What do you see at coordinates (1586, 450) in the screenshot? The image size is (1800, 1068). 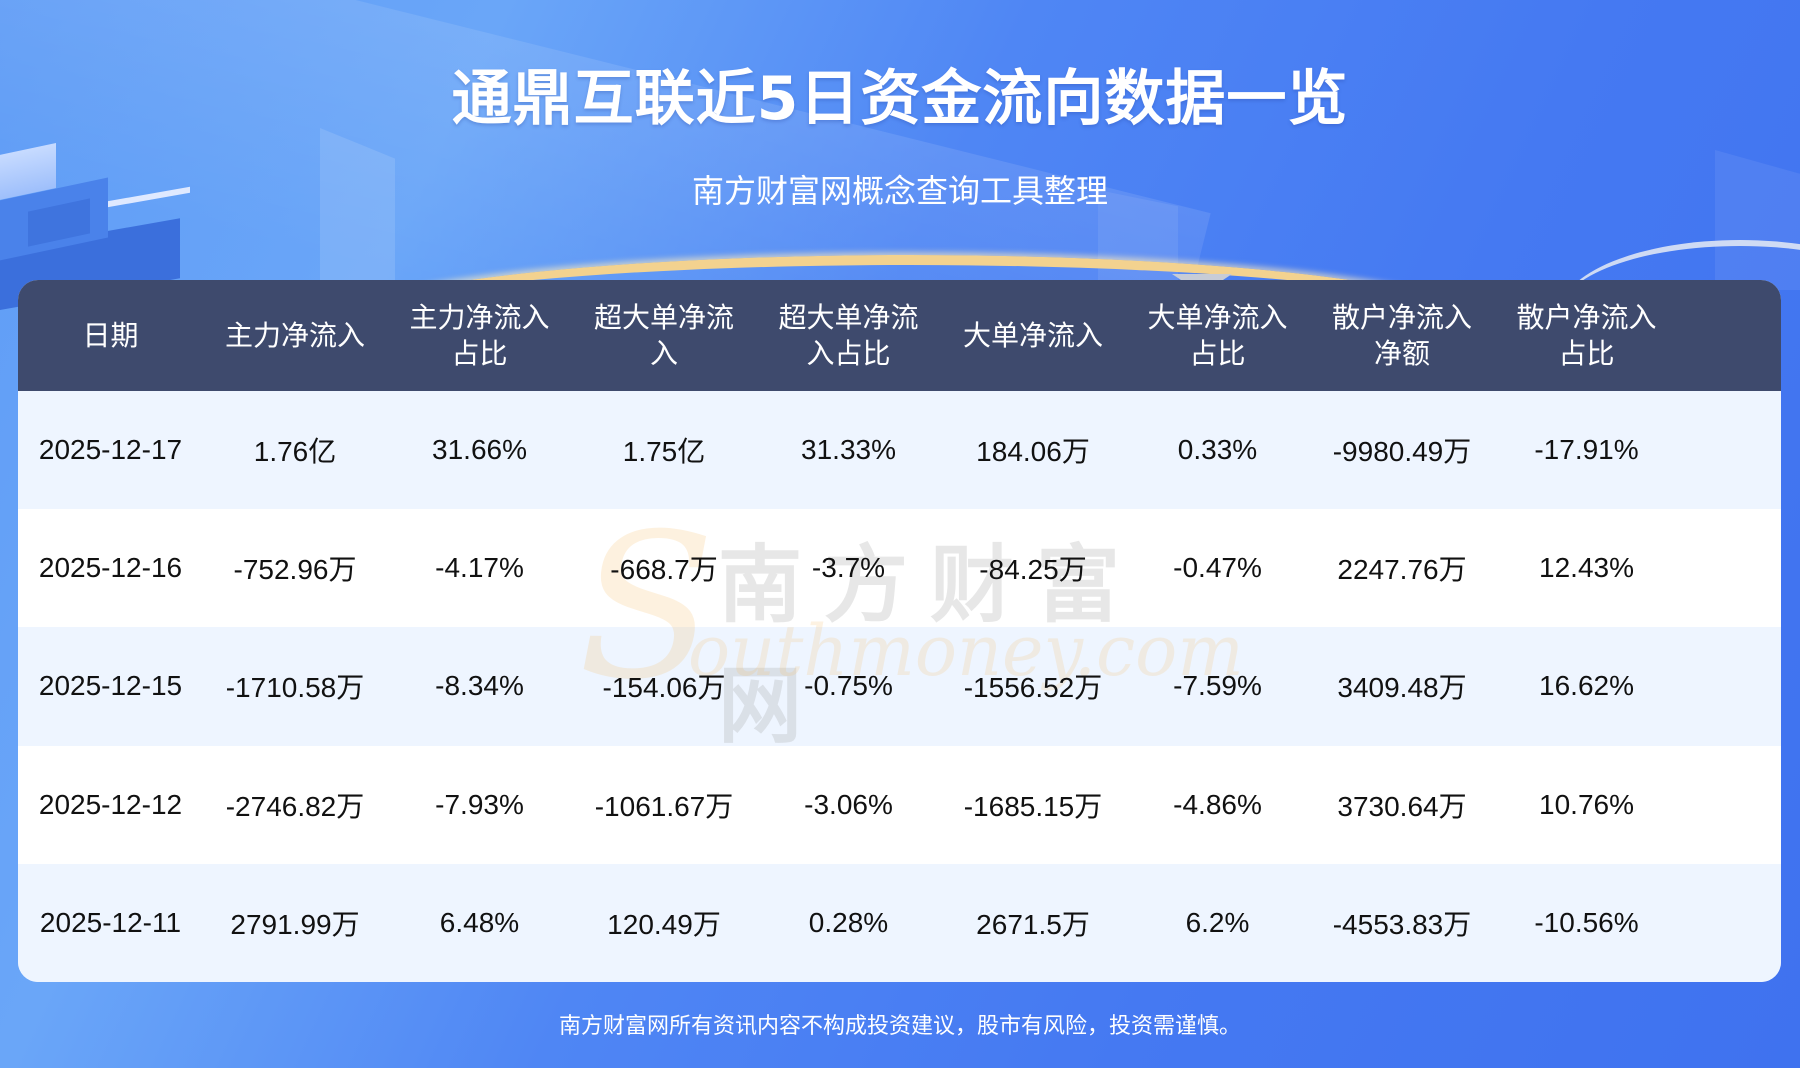 I see `cell-retail-net-inflow-ratio: -17.91%` at bounding box center [1586, 450].